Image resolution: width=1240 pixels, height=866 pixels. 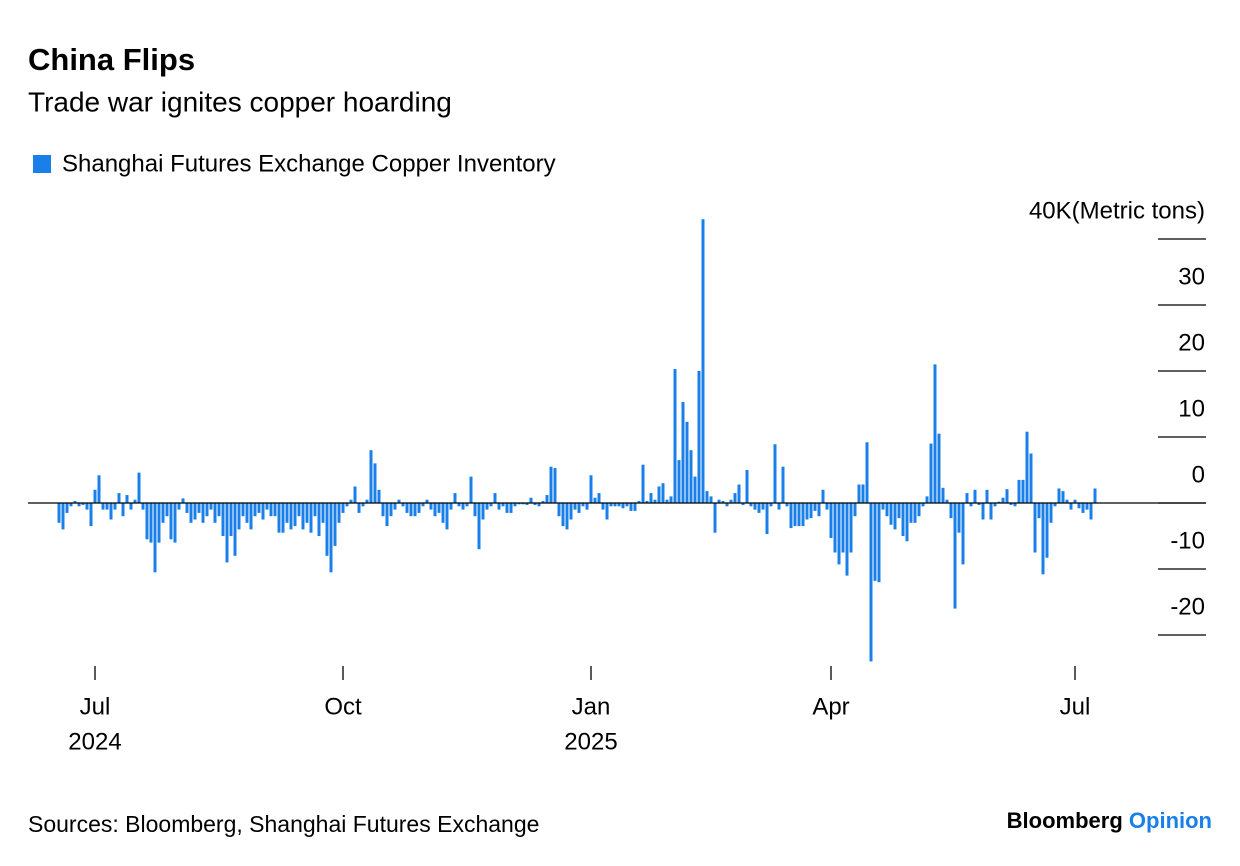 I want to click on x-tick-label: Jan, so click(x=591, y=706).